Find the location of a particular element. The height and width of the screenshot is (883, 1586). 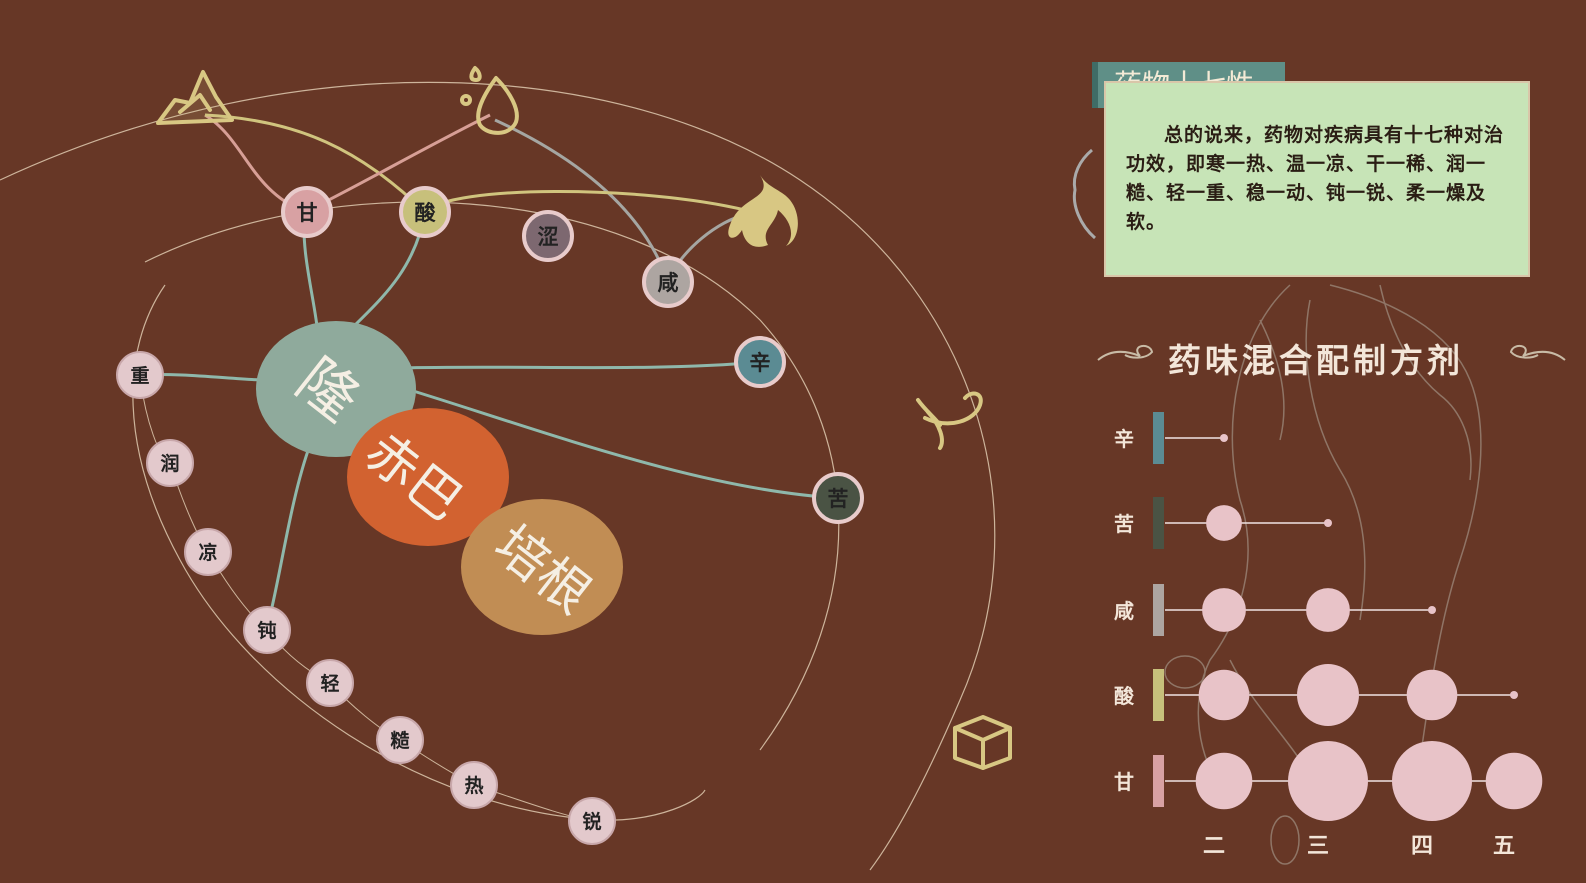

taste-label-suan: 酸 is located at coordinates (426, 212).